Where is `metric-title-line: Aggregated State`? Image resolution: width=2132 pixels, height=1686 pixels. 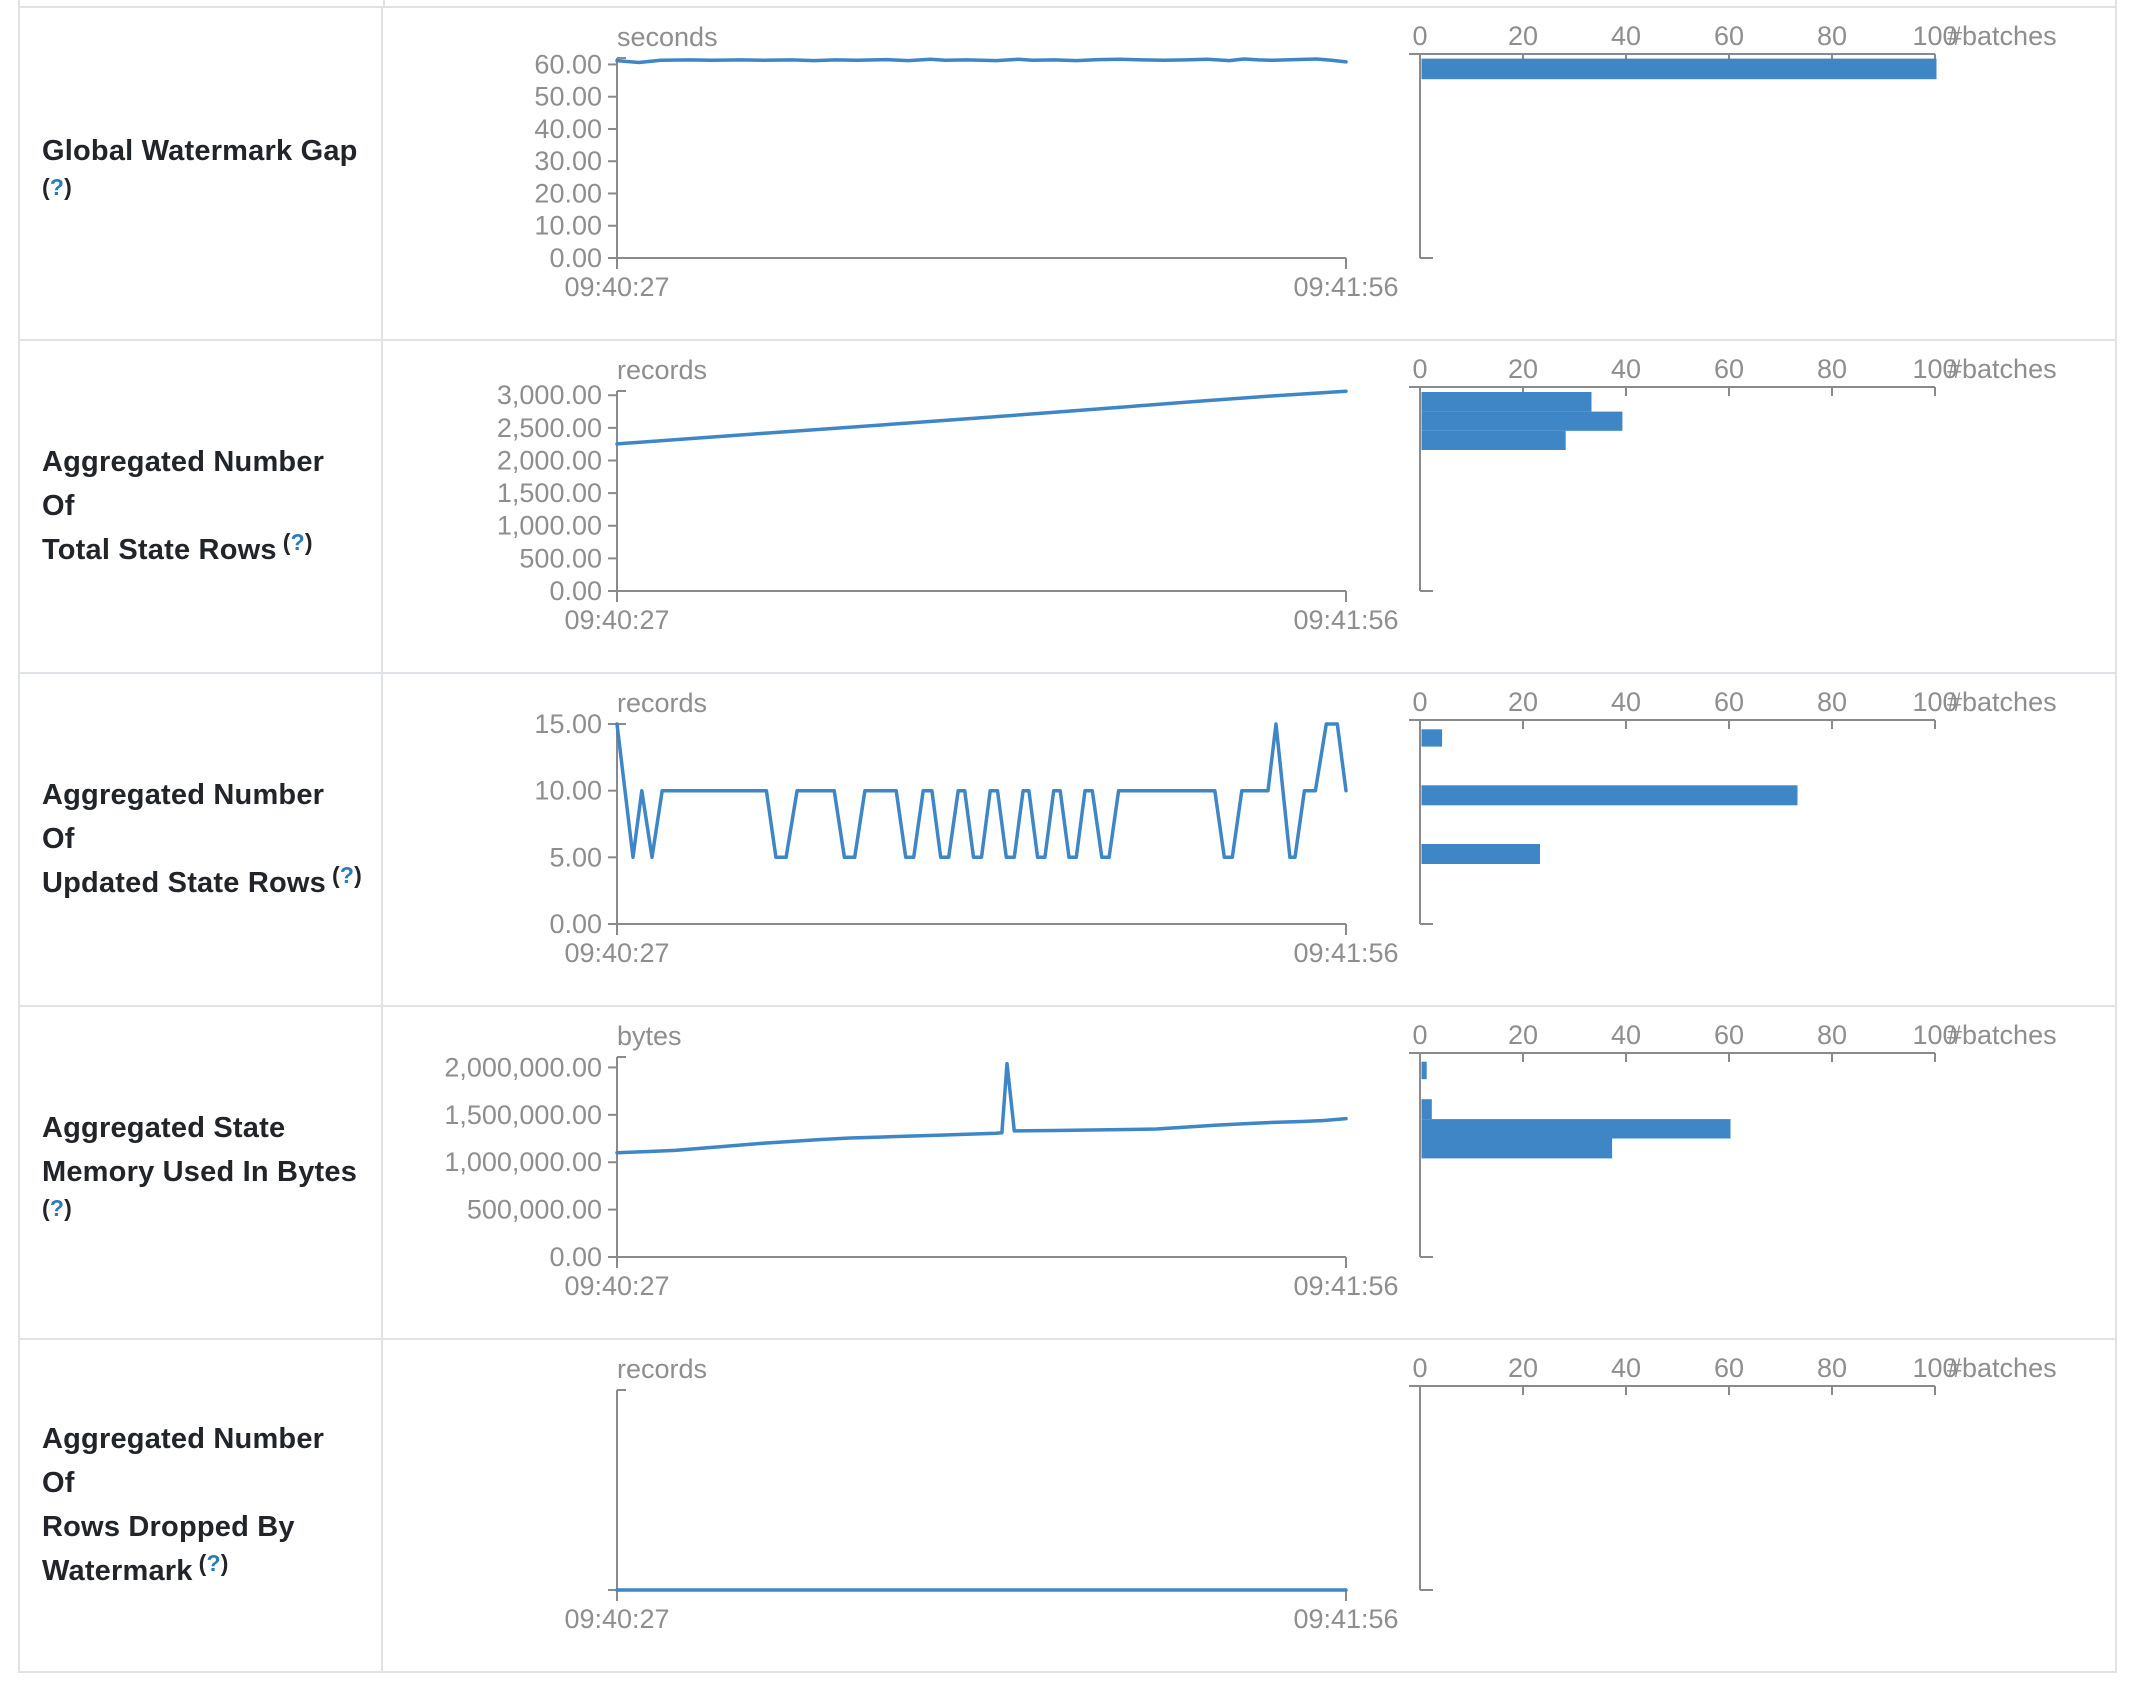 metric-title-line: Aggregated State is located at coordinates (164, 1128).